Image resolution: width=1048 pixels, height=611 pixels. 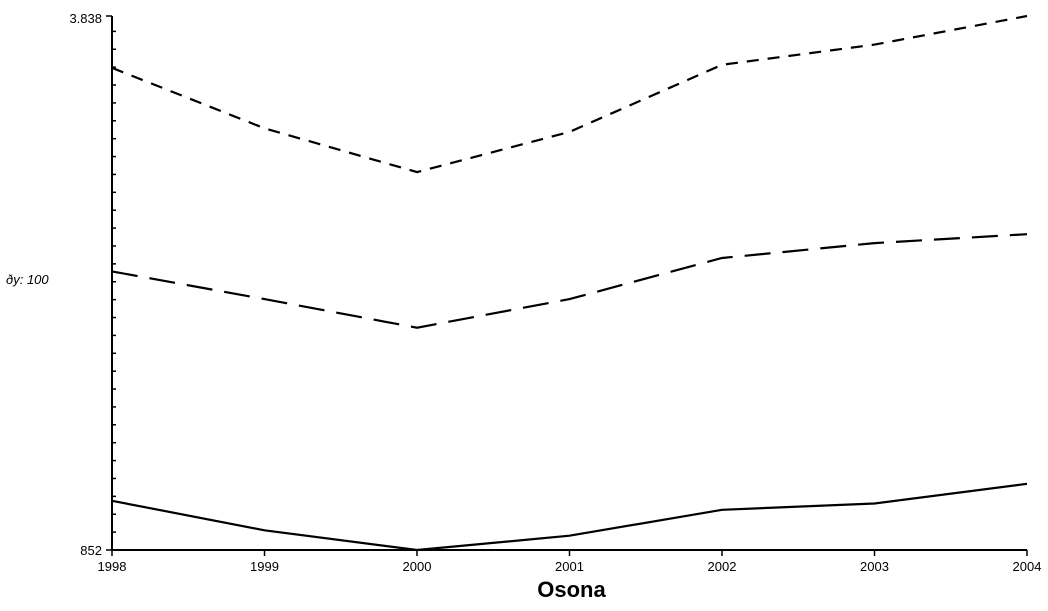 I want to click on x-tick-labels: 1998 1999 2000 2001 2002 2003 2004, so click(x=570, y=566).